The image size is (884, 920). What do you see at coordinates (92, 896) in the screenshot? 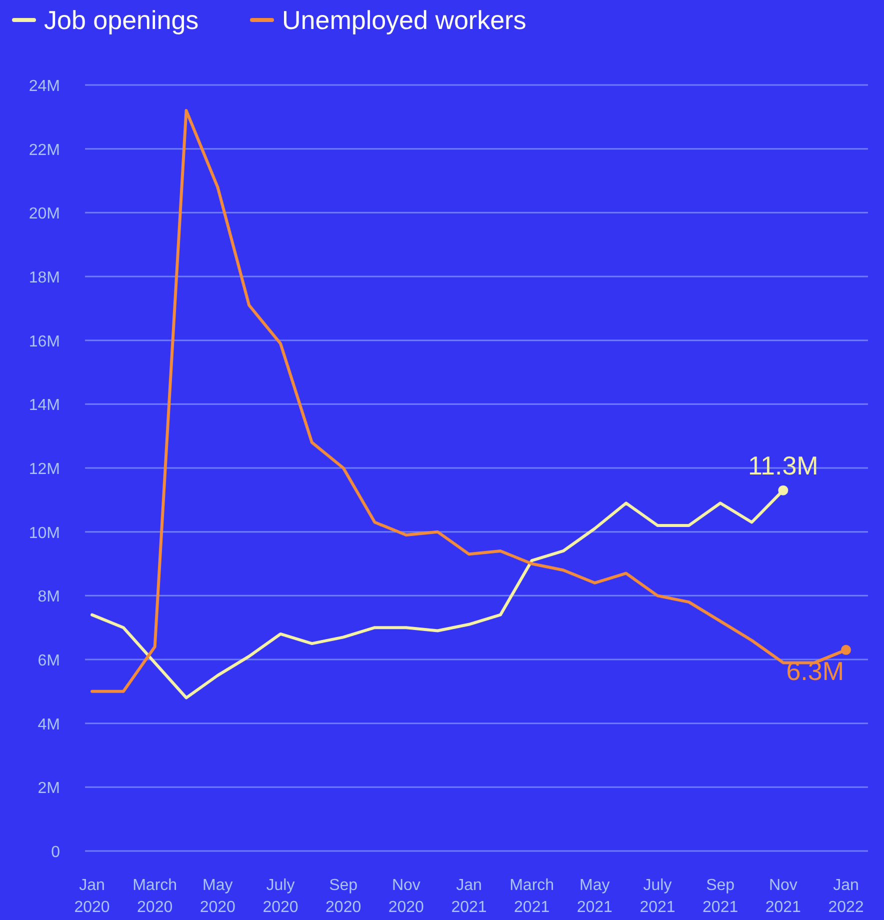
I see `x-tick-label: Jan 2020` at bounding box center [92, 896].